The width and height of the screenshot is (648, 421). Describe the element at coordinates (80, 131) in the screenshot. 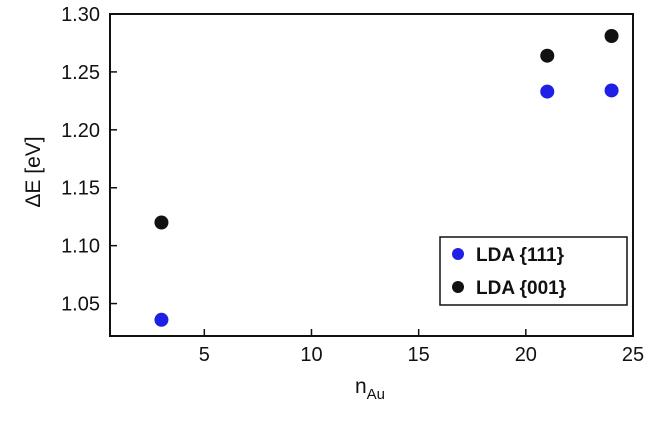

I see `y-tick-label: 1.20` at that location.